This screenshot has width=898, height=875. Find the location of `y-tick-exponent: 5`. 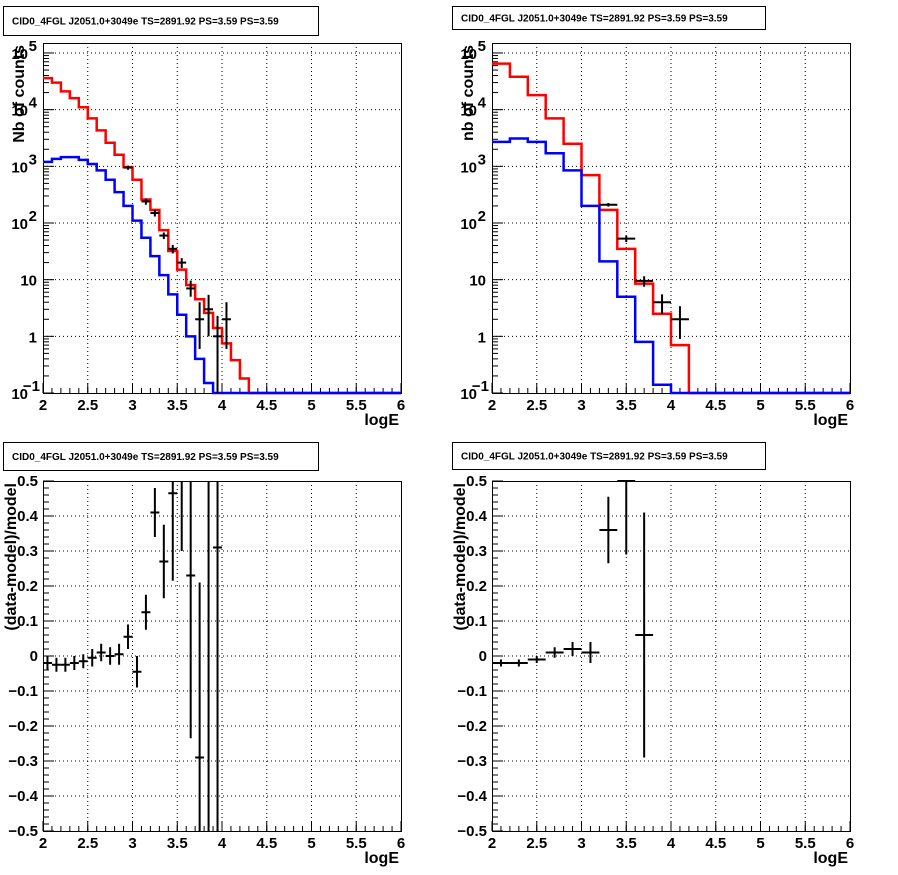

y-tick-exponent: 5 is located at coordinates (33, 46).